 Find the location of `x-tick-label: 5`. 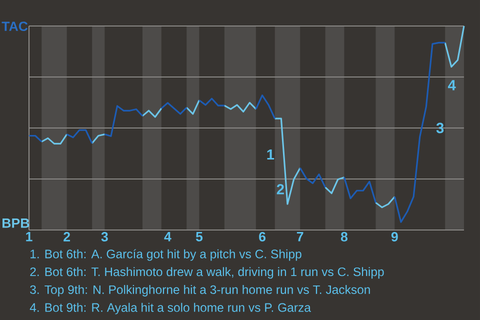

x-tick-label: 5 is located at coordinates (199, 237).